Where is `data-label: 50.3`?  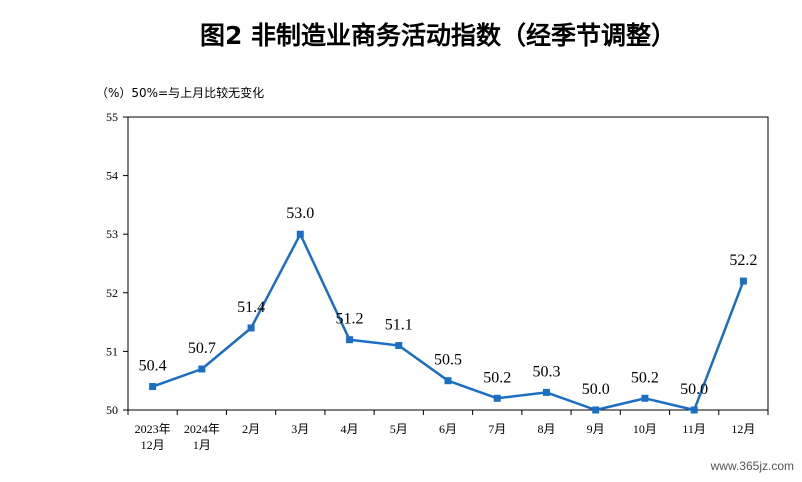
data-label: 50.3 is located at coordinates (546, 371).